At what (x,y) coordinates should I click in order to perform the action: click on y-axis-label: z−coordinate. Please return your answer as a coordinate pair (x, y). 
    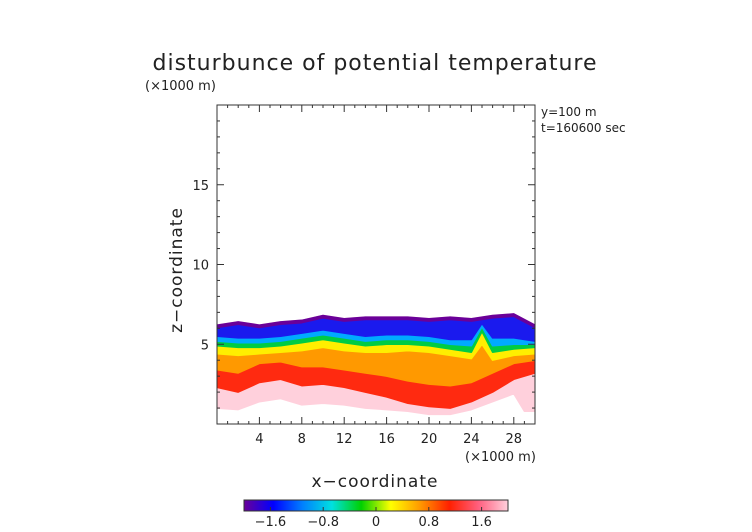
    Looking at the image, I should click on (177, 270).